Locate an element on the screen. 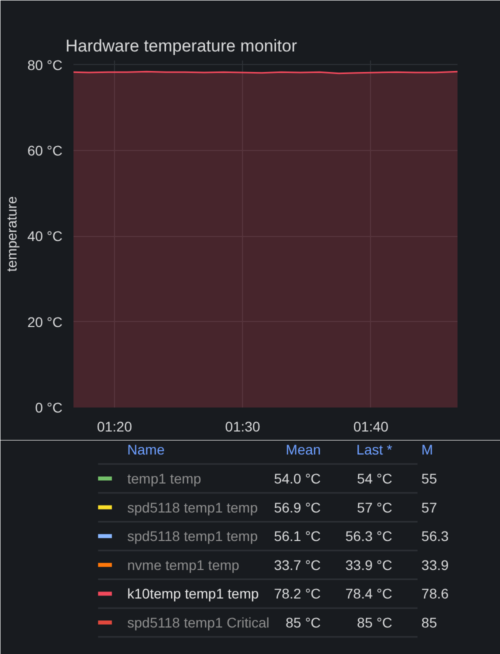 The height and width of the screenshot is (654, 500). x-tick-label: 01:20 is located at coordinates (114, 426).